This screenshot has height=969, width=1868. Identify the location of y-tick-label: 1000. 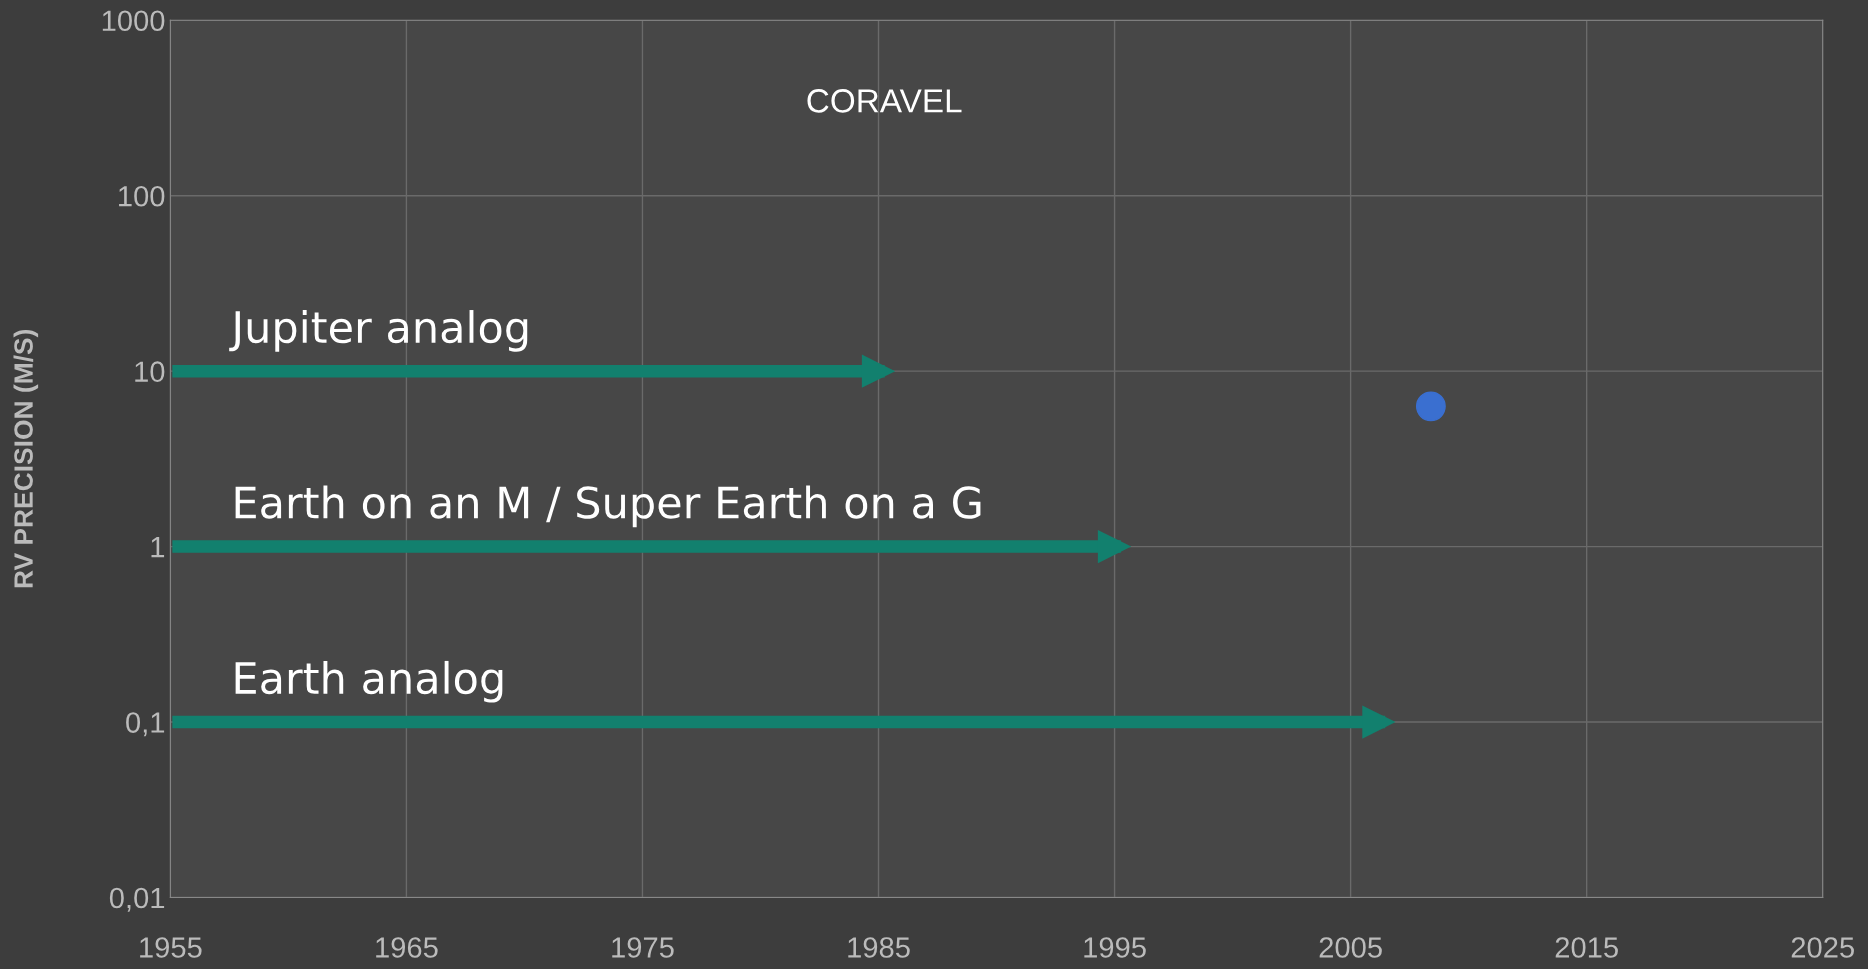
(133, 21).